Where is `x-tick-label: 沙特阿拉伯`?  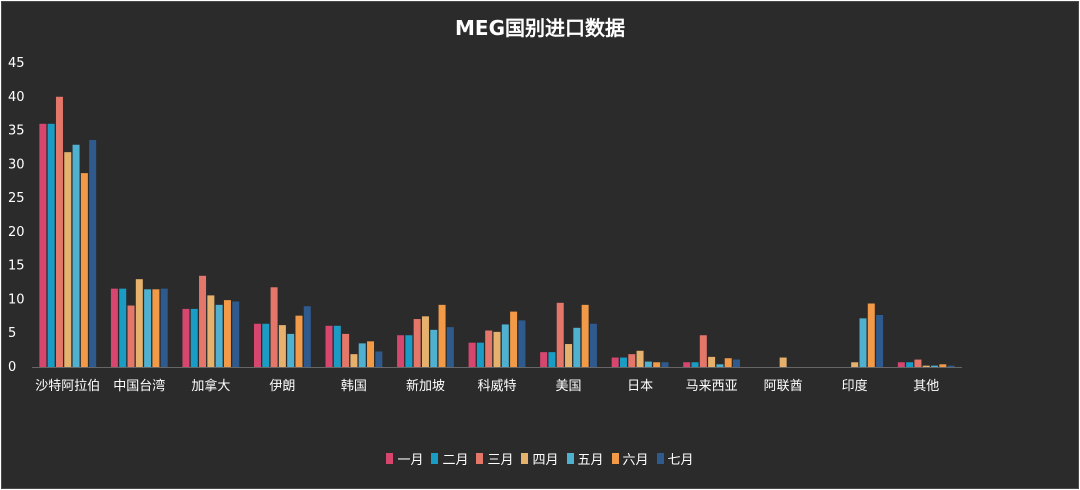 x-tick-label: 沙特阿拉伯 is located at coordinates (67, 386).